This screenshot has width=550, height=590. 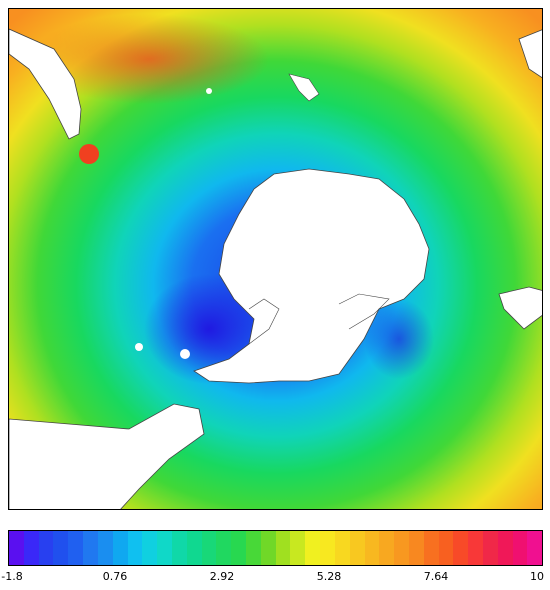 What do you see at coordinates (329, 576) in the screenshot?
I see `colorbar-tick-label: 5.28` at bounding box center [329, 576].